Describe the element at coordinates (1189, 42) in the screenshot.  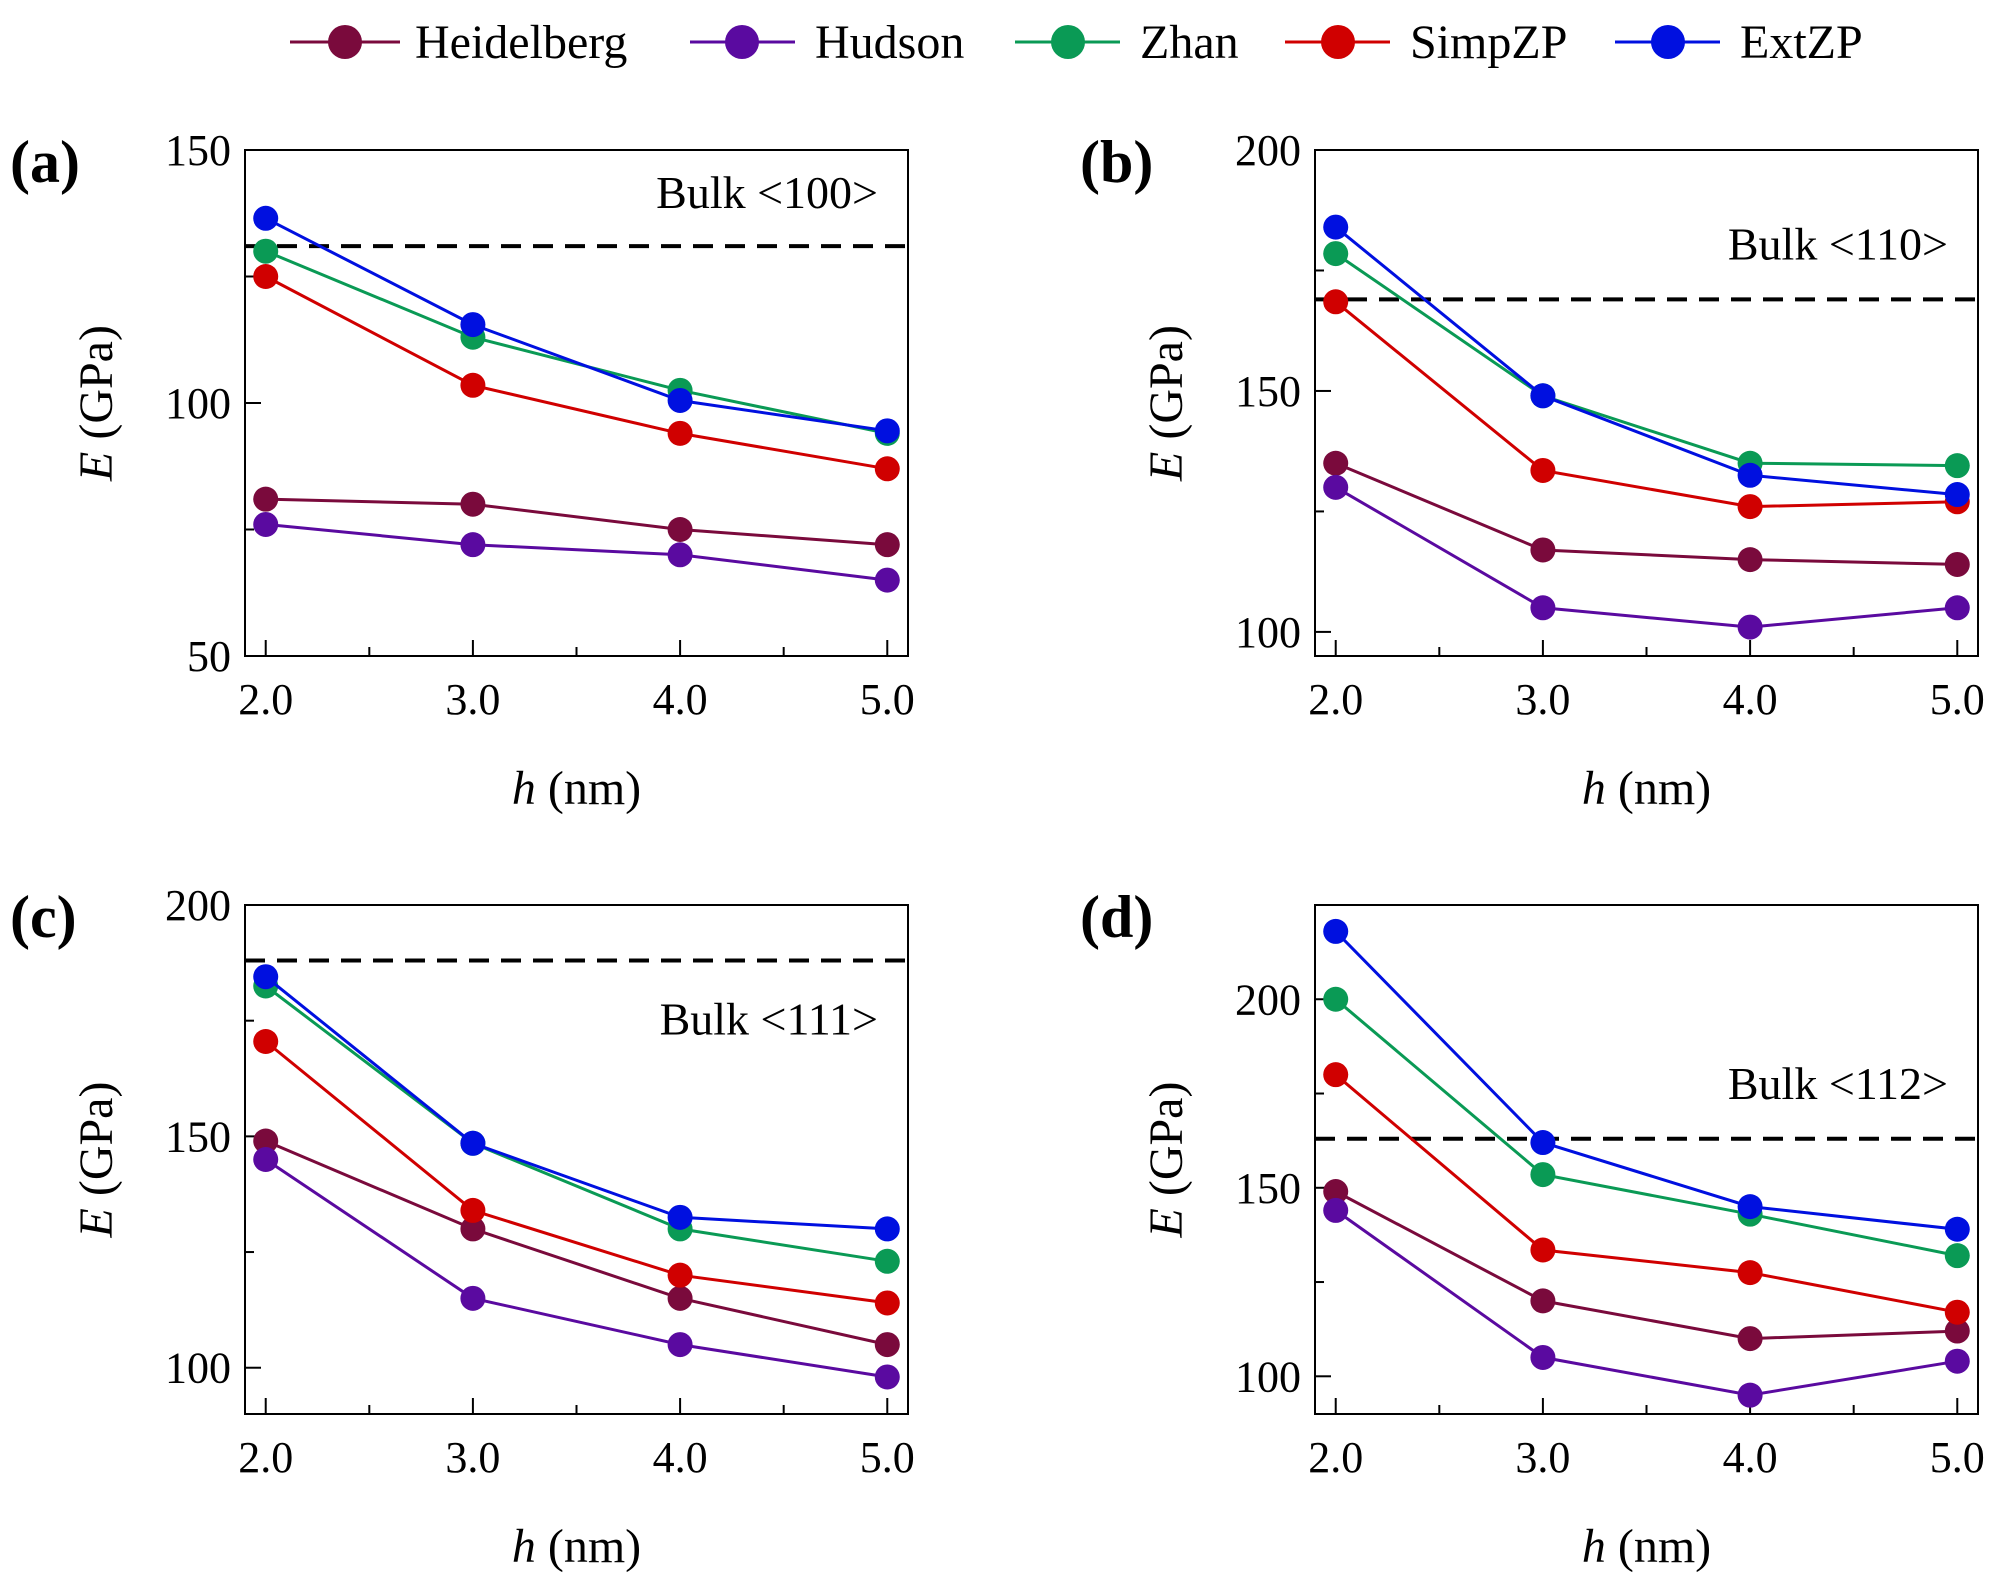
I see `legend-label-zhan: Zhan` at that location.